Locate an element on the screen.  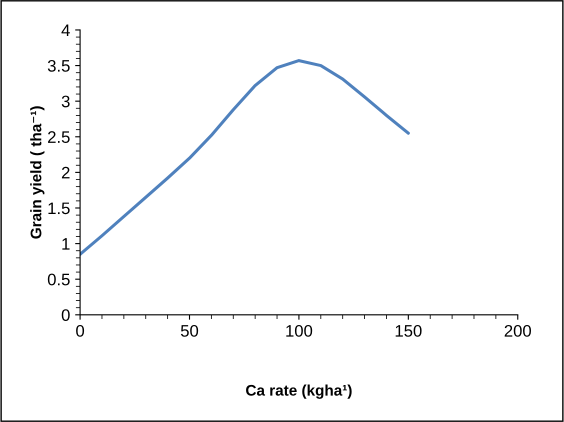
y-tick-label: 0 is located at coordinates (66, 315).